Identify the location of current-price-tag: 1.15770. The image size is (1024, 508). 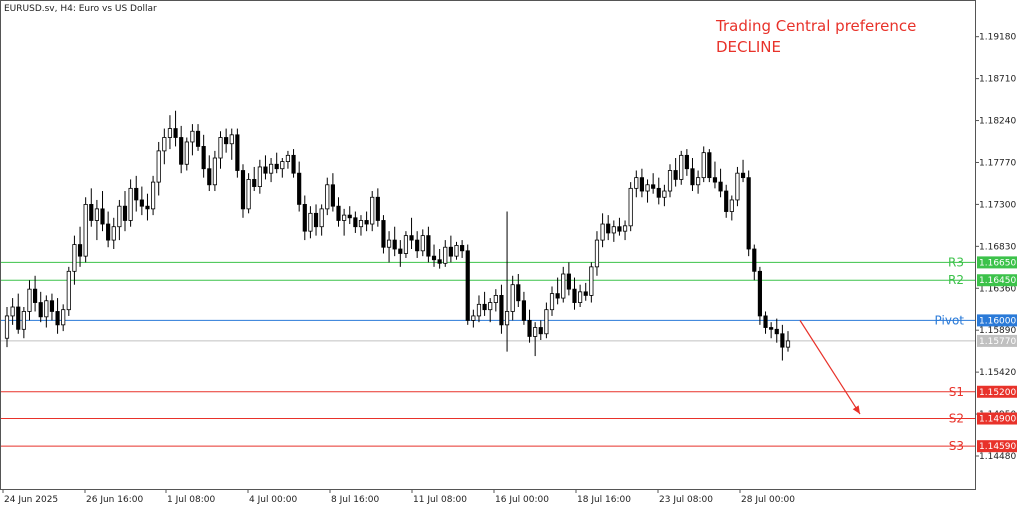
(997, 340).